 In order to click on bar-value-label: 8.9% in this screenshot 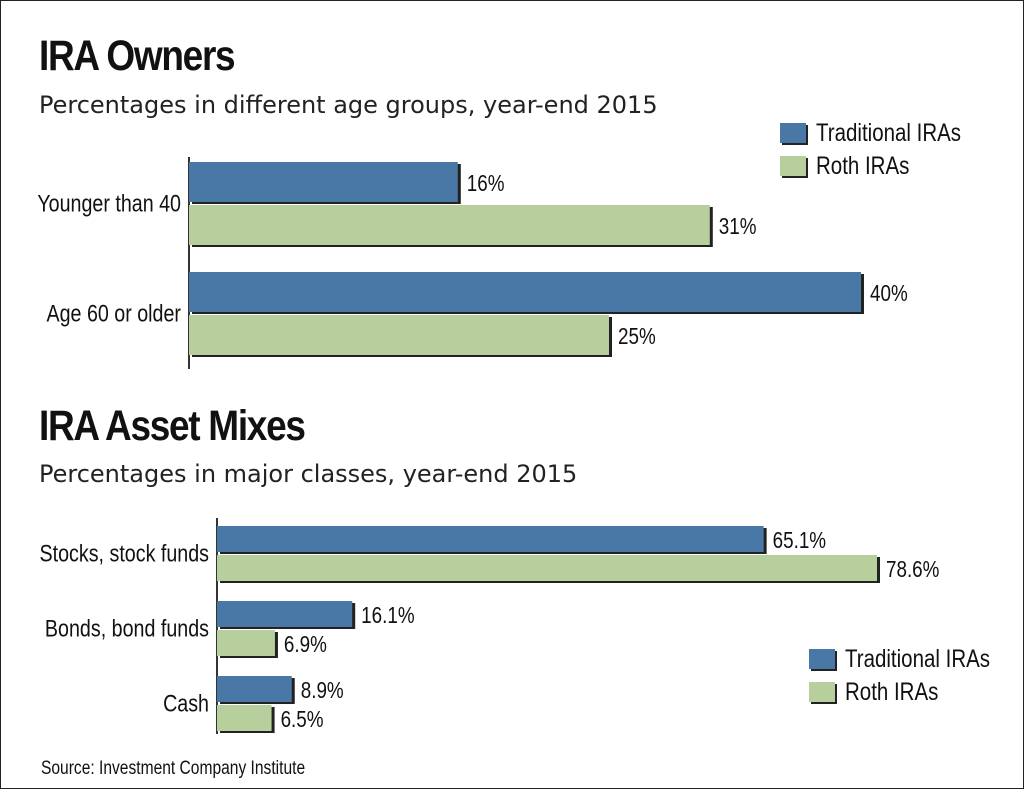, I will do `click(322, 690)`.